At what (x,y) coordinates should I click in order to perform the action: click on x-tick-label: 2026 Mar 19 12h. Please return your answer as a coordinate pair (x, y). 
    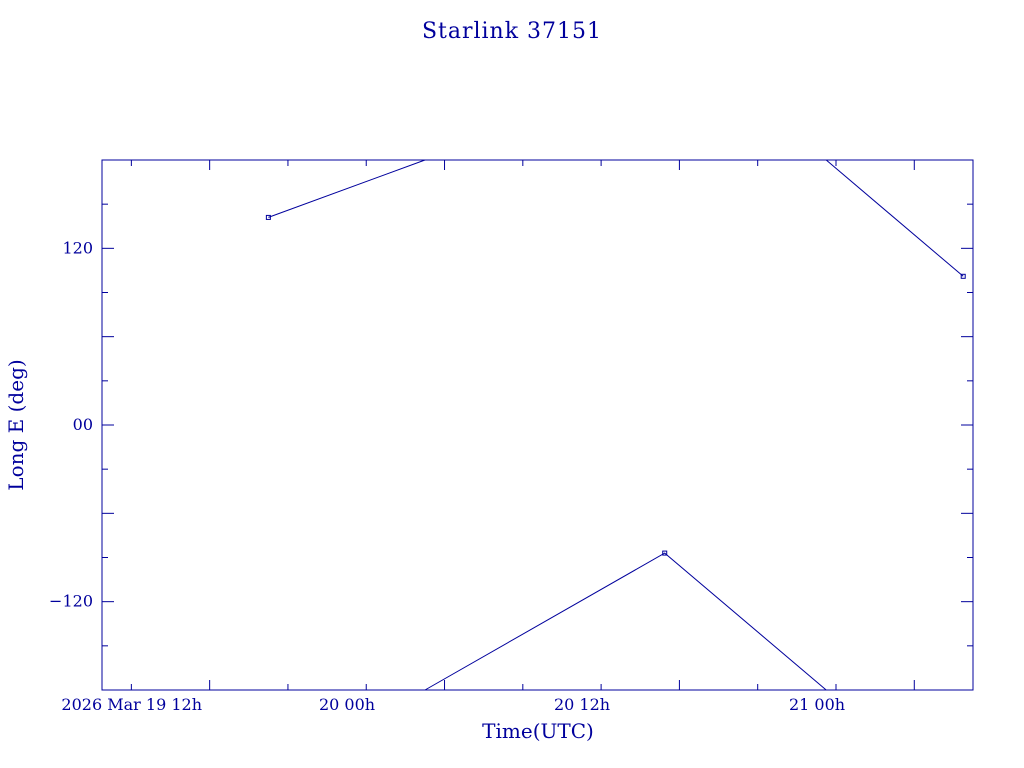
    Looking at the image, I should click on (131, 704).